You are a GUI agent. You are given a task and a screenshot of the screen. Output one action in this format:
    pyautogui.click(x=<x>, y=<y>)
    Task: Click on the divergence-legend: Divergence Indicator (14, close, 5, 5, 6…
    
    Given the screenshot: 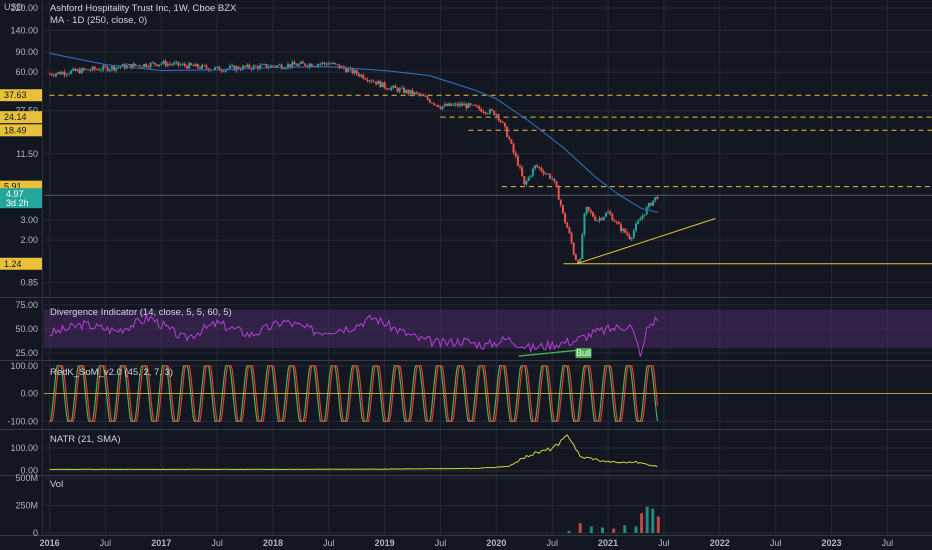 What is the action you would take?
    pyautogui.click(x=141, y=312)
    